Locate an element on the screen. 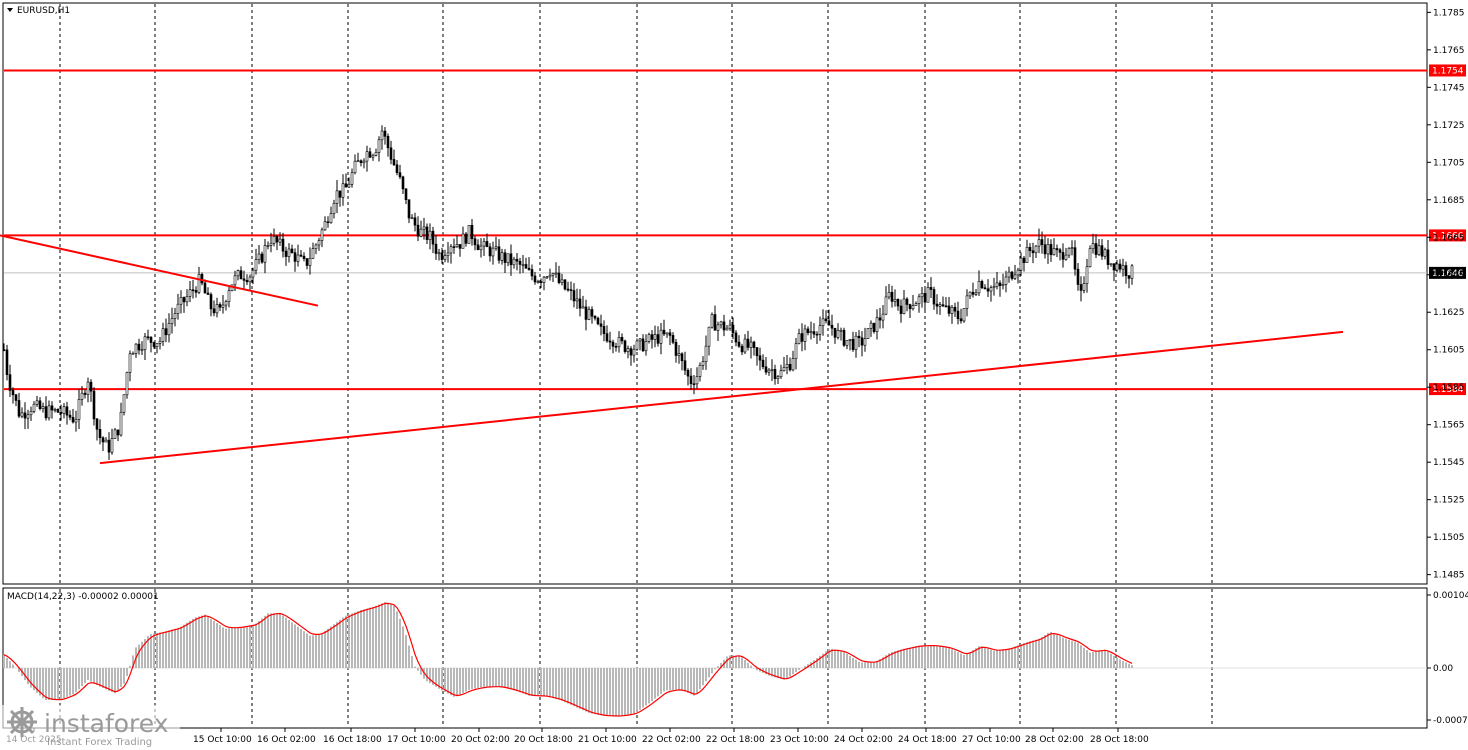 This screenshot has width=1468, height=750. macd-y-tick-label: -0.00078 is located at coordinates (1450, 721).